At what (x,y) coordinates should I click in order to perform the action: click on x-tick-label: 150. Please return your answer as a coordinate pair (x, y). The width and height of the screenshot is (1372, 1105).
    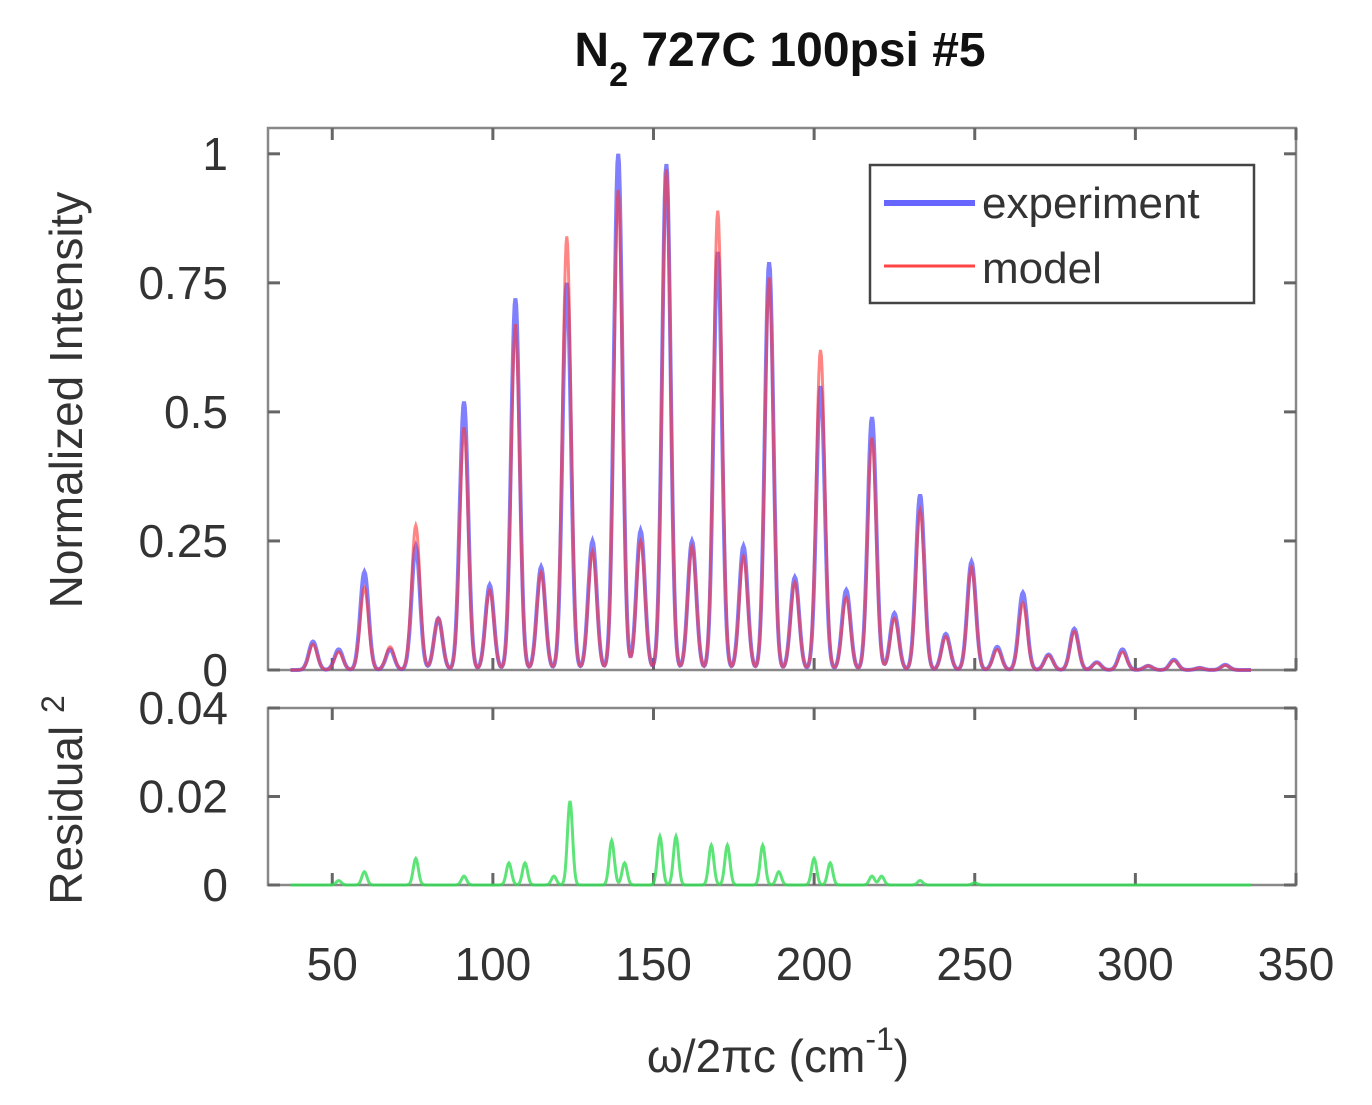
    Looking at the image, I should click on (653, 964).